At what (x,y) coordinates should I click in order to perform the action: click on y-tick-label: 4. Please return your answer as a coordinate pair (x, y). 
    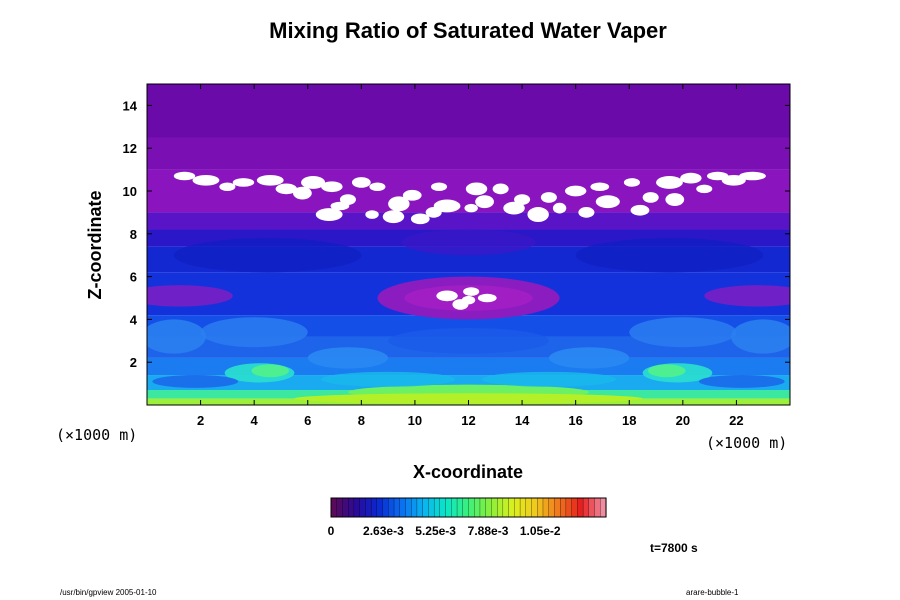
    Looking at the image, I should click on (134, 319).